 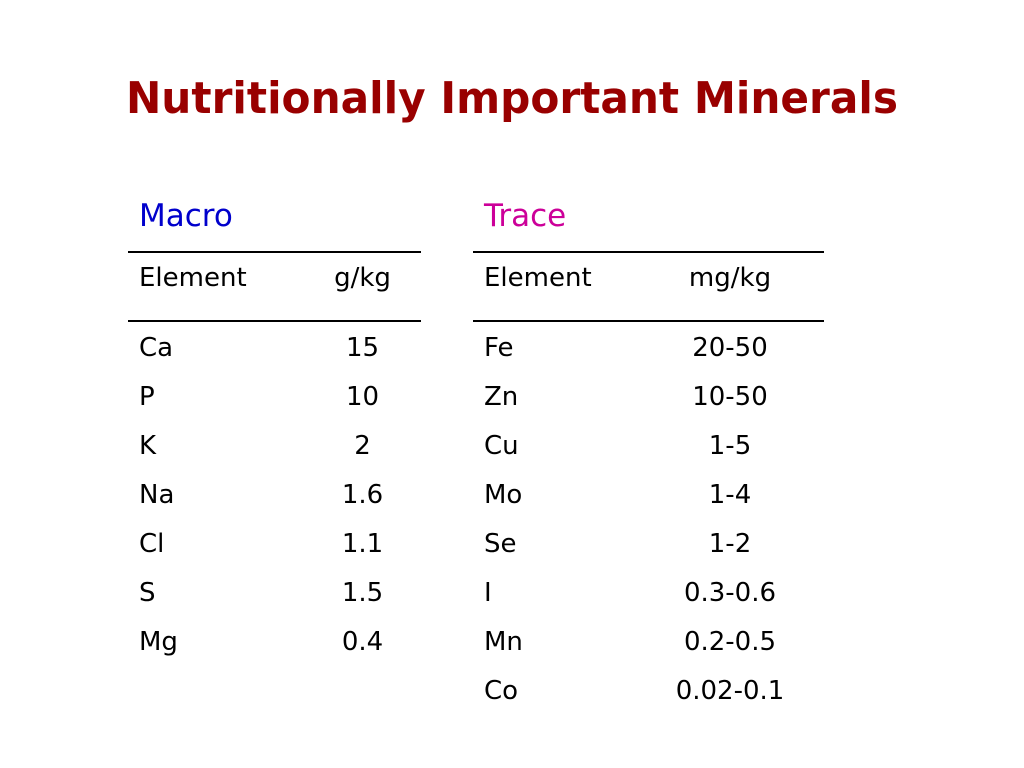 I want to click on trace-row-3-element: Mo, so click(x=503, y=495).